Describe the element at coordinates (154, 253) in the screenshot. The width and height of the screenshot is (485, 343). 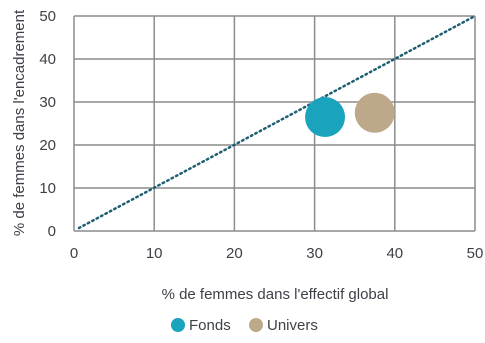
I see `x-tick-label: 10` at that location.